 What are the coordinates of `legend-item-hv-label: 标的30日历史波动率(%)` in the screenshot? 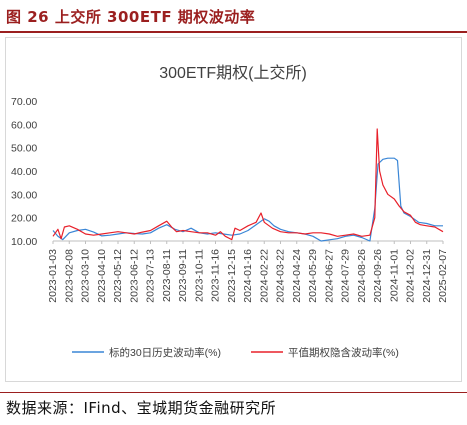 It's located at (165, 352).